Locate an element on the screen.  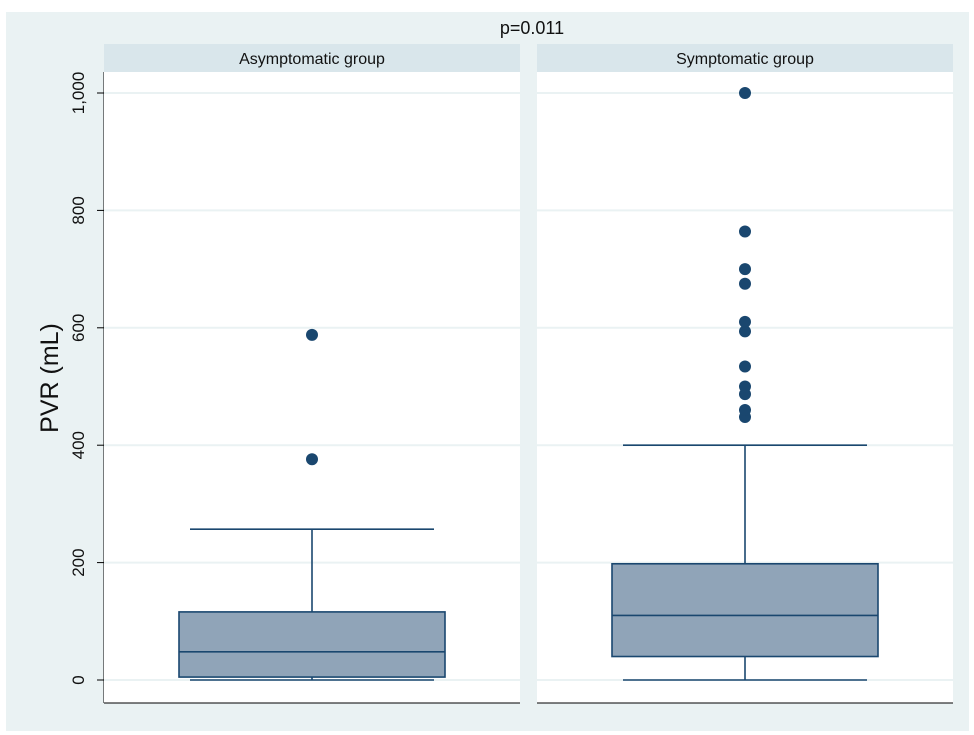
y-tick-label: 400 is located at coordinates (78, 445).